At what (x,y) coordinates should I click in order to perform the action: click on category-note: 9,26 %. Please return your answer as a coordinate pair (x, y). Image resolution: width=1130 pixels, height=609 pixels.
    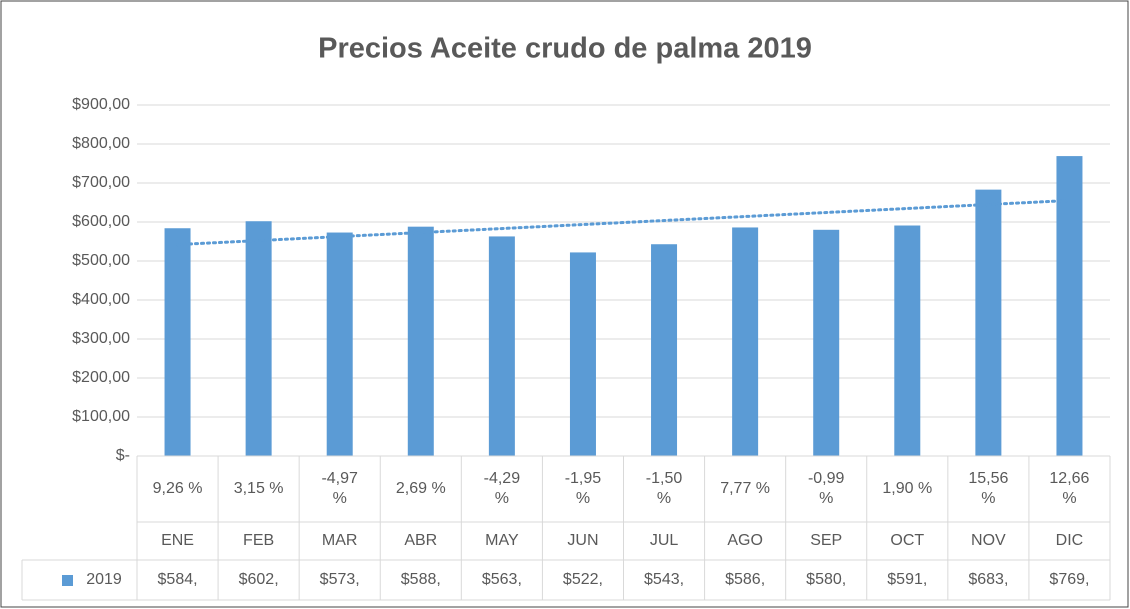
    Looking at the image, I should click on (177, 489).